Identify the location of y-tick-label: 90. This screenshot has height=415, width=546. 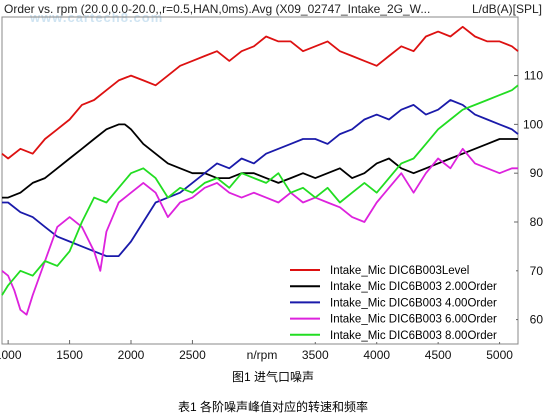
(537, 173).